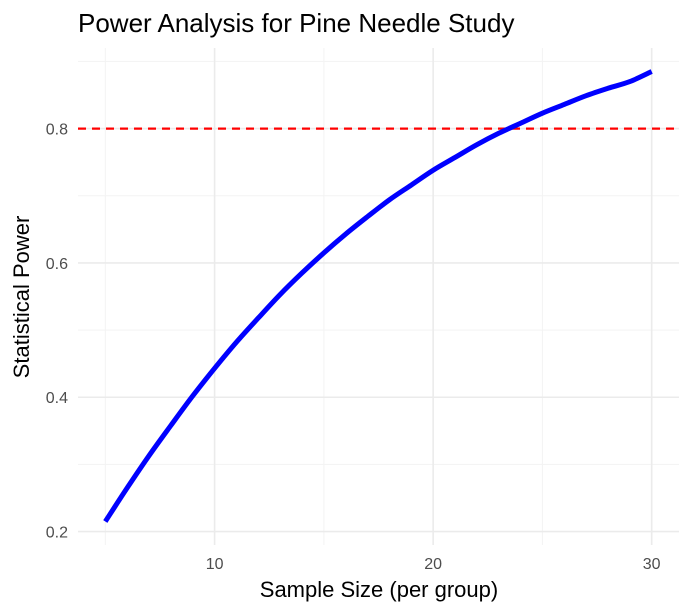  What do you see at coordinates (57, 533) in the screenshot?
I see `y-tick-label: 0.2` at bounding box center [57, 533].